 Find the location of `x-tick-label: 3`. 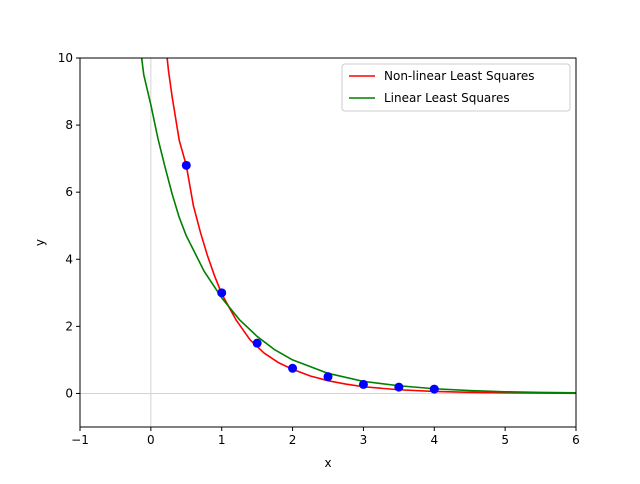

x-tick-label: 3 is located at coordinates (364, 440).